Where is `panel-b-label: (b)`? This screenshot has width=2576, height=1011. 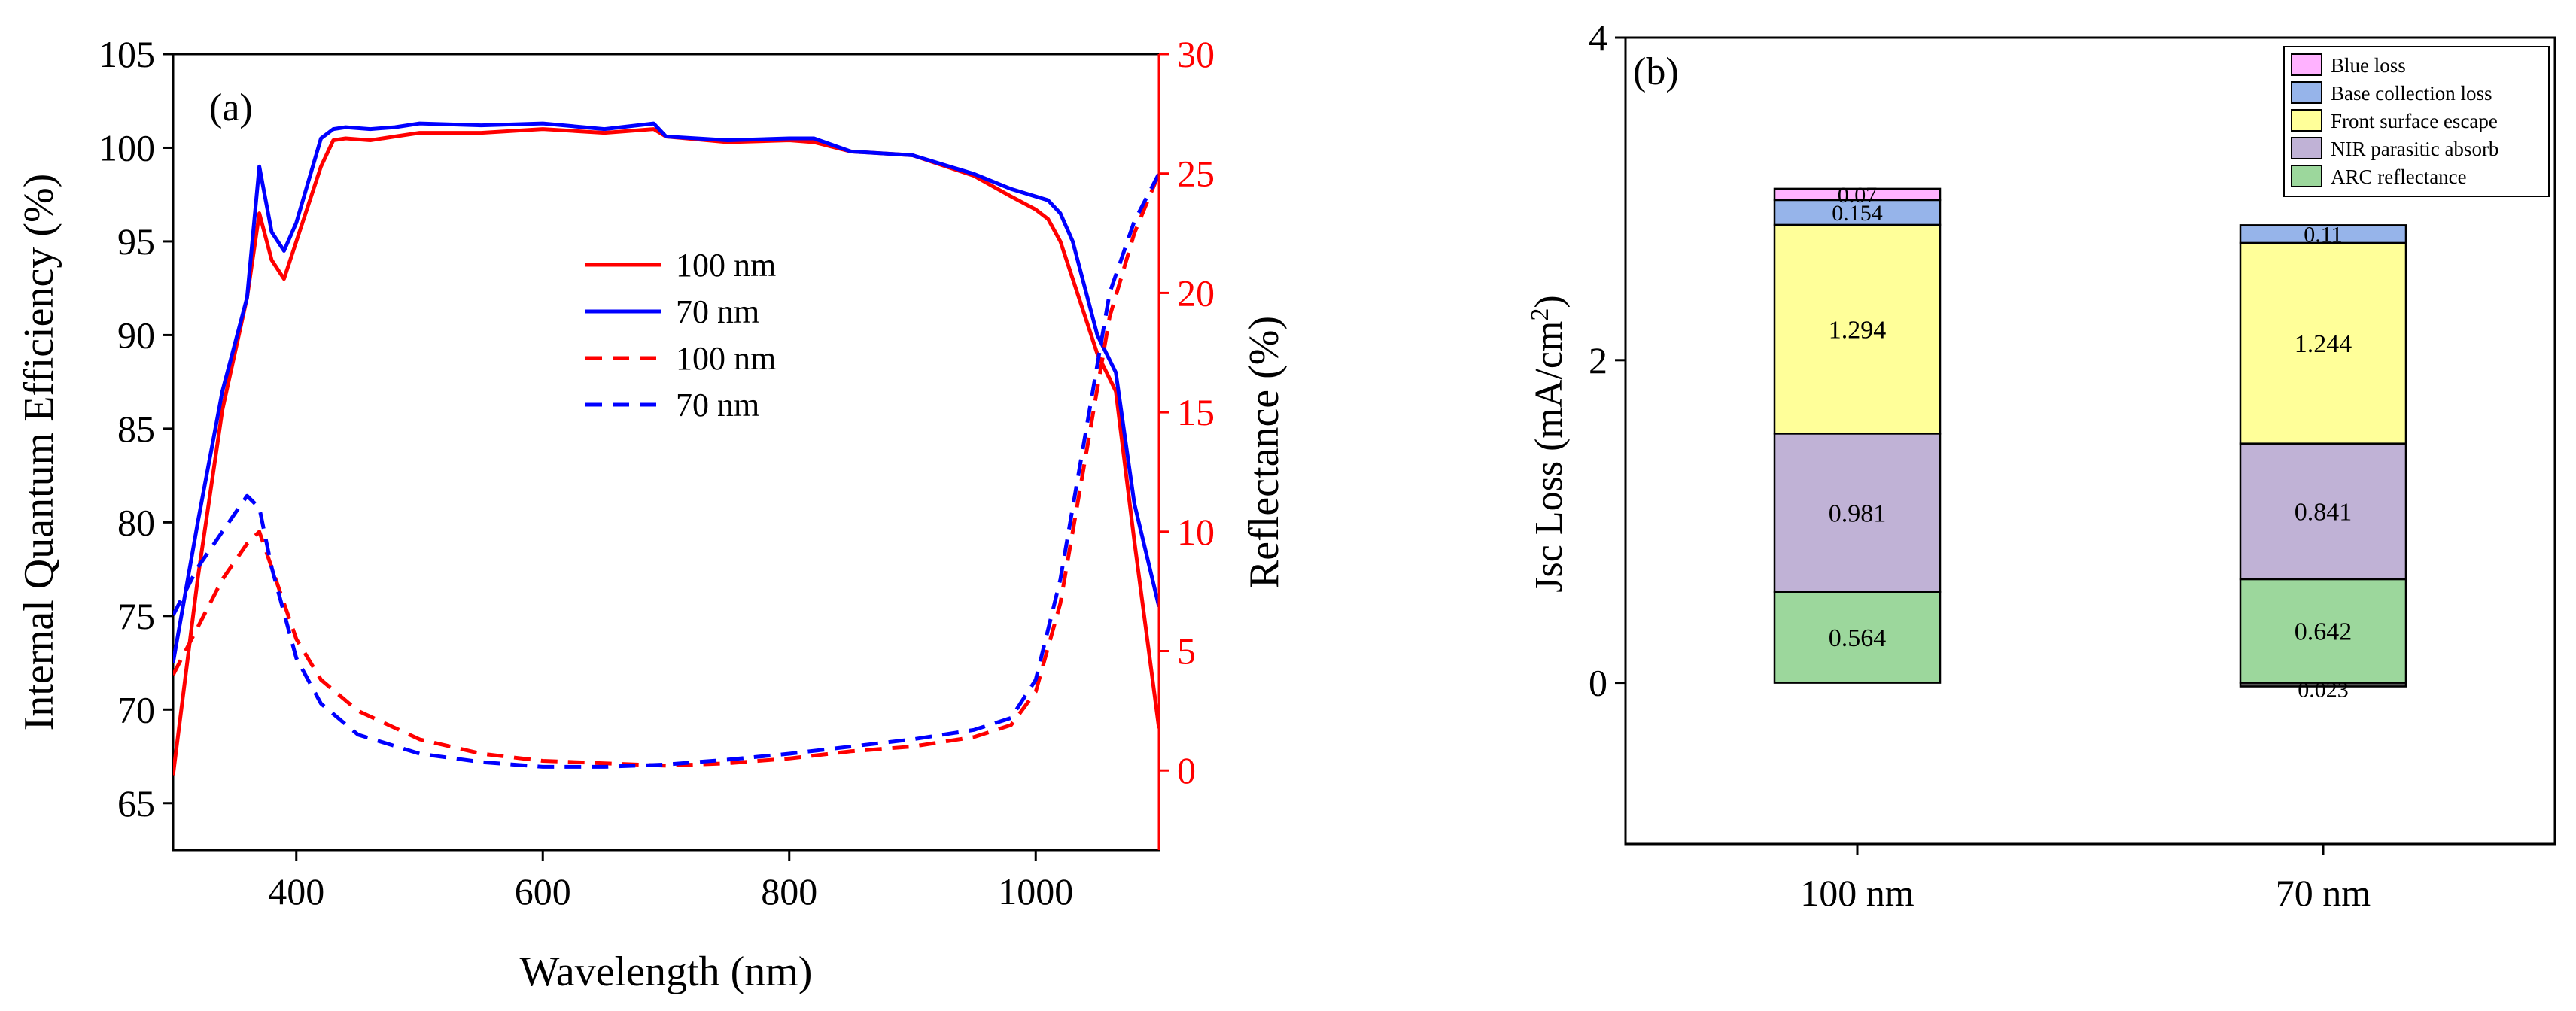 panel-b-label: (b) is located at coordinates (1656, 71).